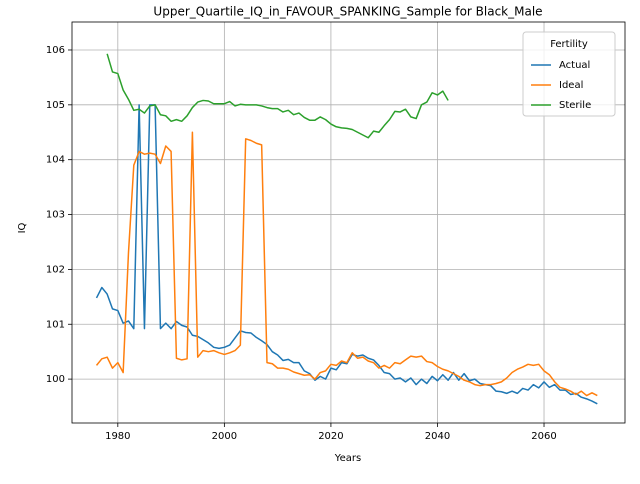 This screenshot has height=484, width=640. What do you see at coordinates (437, 436) in the screenshot?
I see `x-tick-label: 2040` at bounding box center [437, 436].